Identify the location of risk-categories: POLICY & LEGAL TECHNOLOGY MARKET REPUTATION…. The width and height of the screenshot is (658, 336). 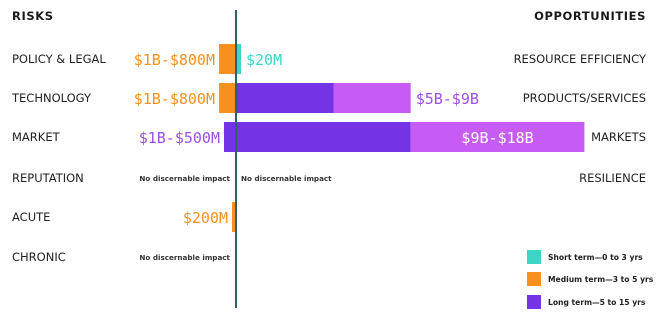
(58, 158).